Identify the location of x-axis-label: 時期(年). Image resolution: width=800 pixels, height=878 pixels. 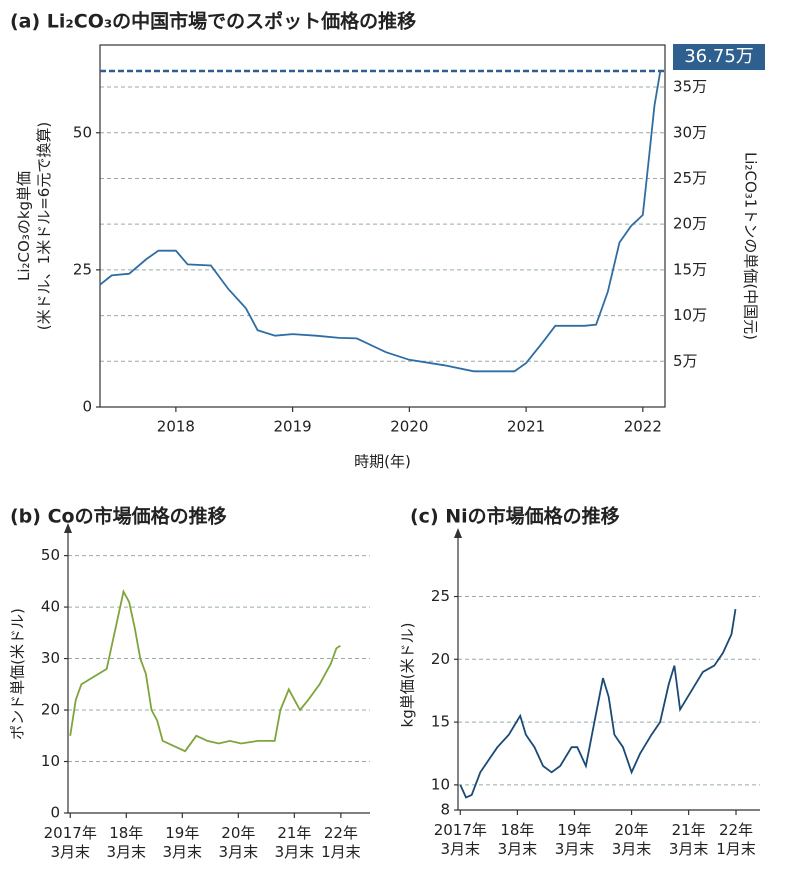
(382, 462).